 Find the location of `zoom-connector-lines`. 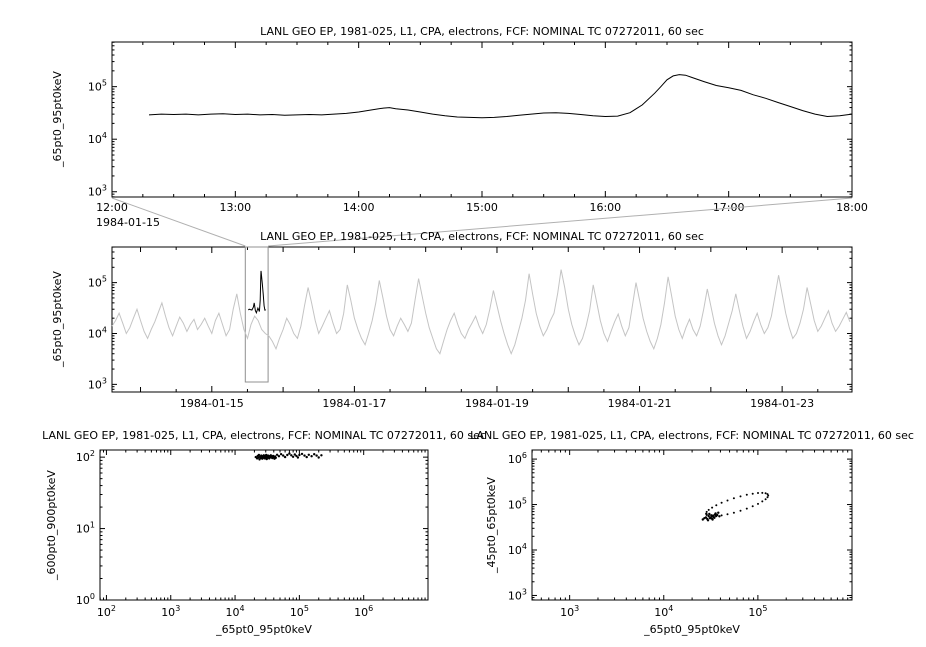

zoom-connector-lines is located at coordinates (482, 222).